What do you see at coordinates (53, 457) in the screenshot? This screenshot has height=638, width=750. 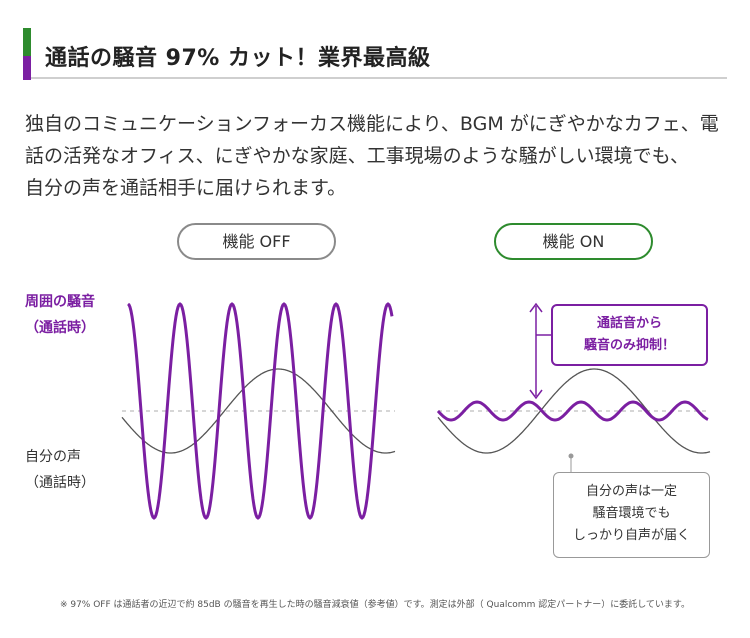 I see `voice-label-line-1: 自分の声` at bounding box center [53, 457].